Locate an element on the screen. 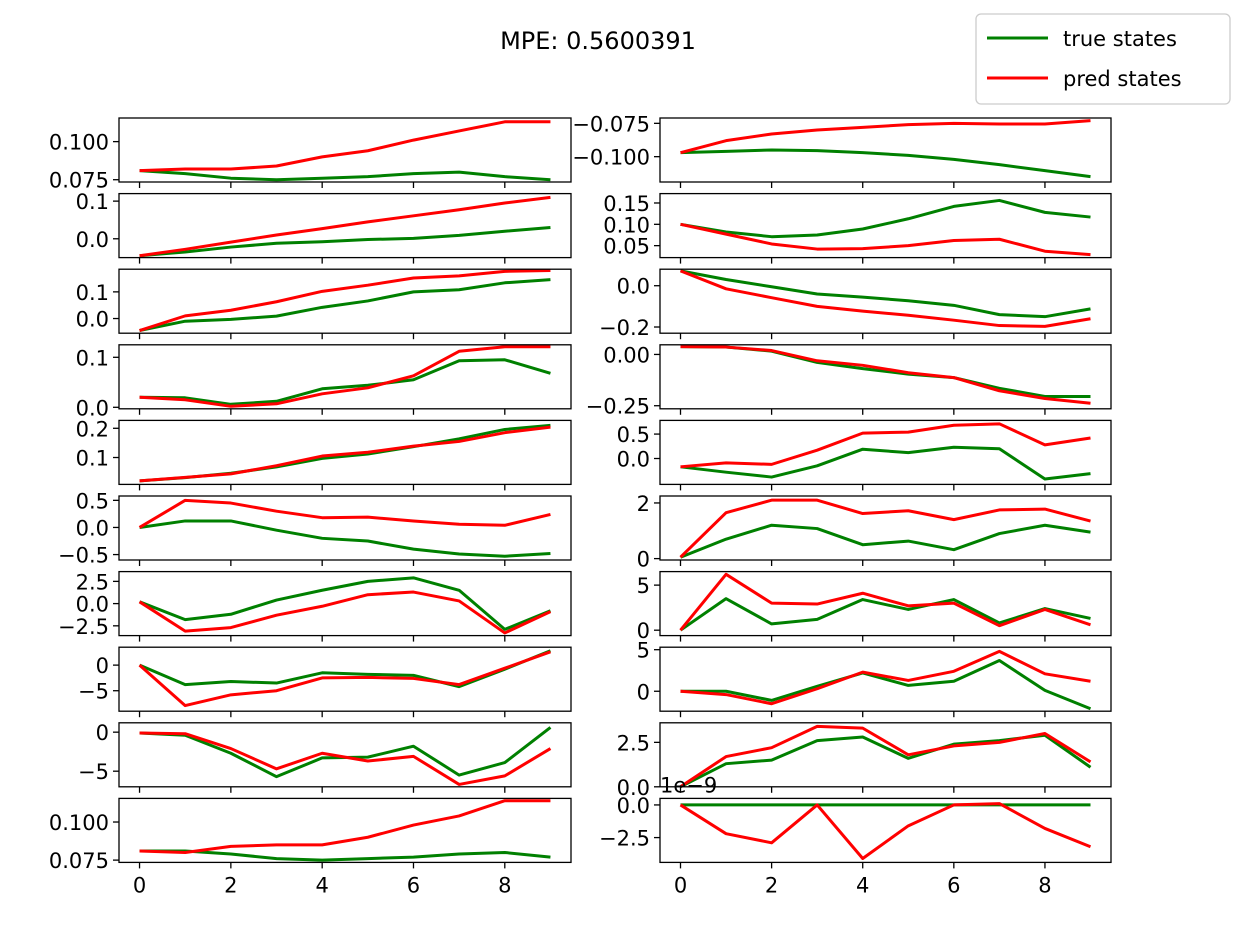 Image resolution: width=1245 pixels, height=927 pixels. subplot-5: 0.00.1 is located at coordinates (324, 304).